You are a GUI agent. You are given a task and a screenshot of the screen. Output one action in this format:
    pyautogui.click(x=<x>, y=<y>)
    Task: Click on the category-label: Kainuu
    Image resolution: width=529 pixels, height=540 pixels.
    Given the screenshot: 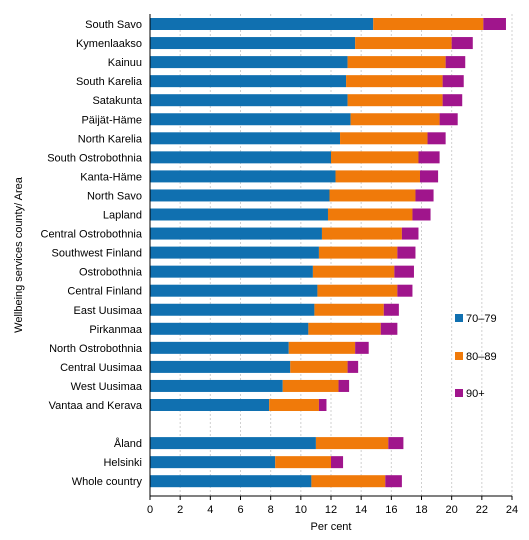 What is the action you would take?
    pyautogui.click(x=125, y=63)
    